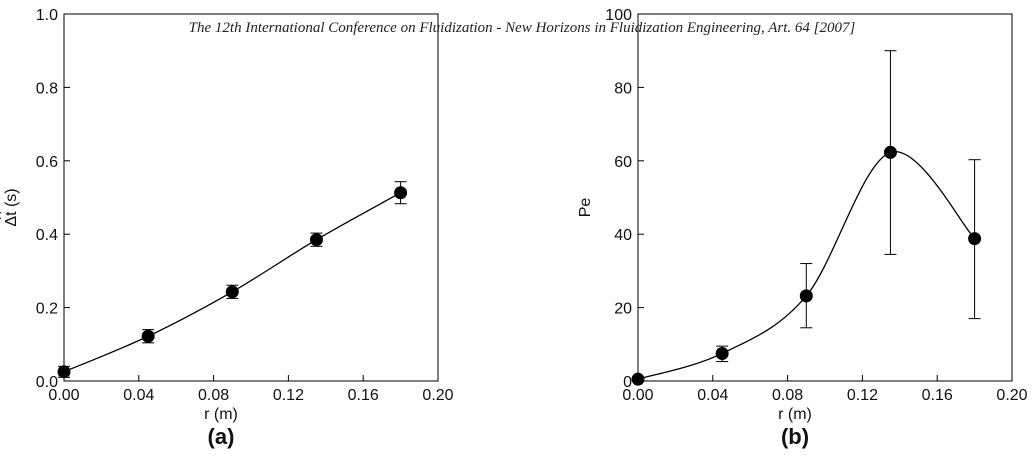 The image size is (1036, 467). I want to click on chart0-ytick-label: 0.4, so click(47, 235).